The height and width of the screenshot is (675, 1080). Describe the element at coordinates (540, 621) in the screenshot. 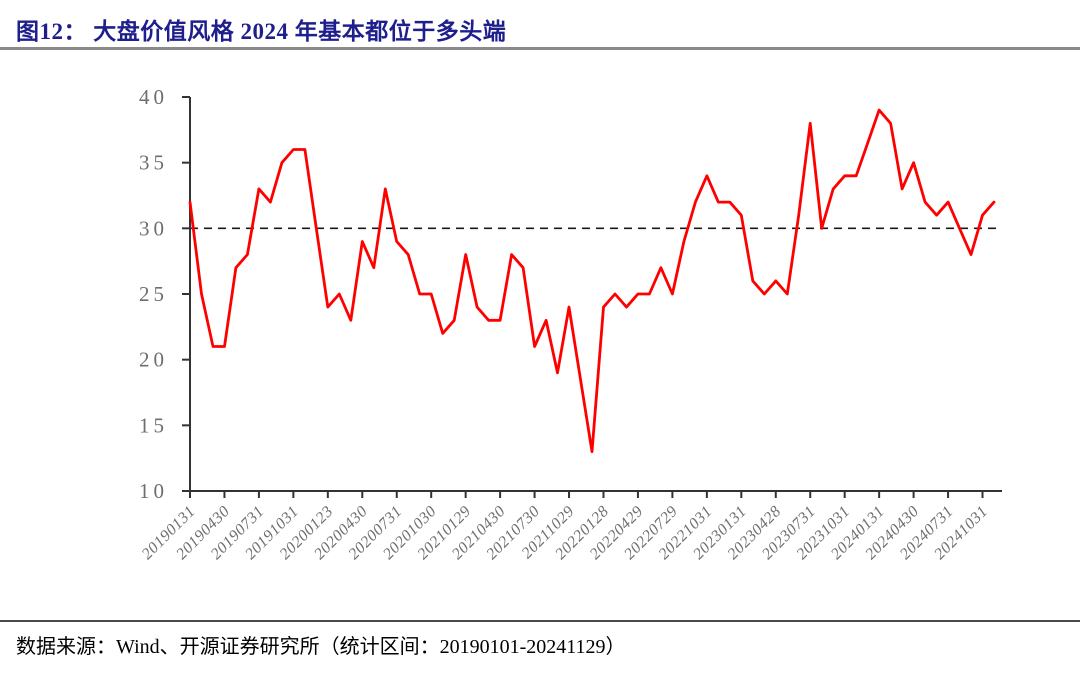

I see `footer-divider-line` at that location.